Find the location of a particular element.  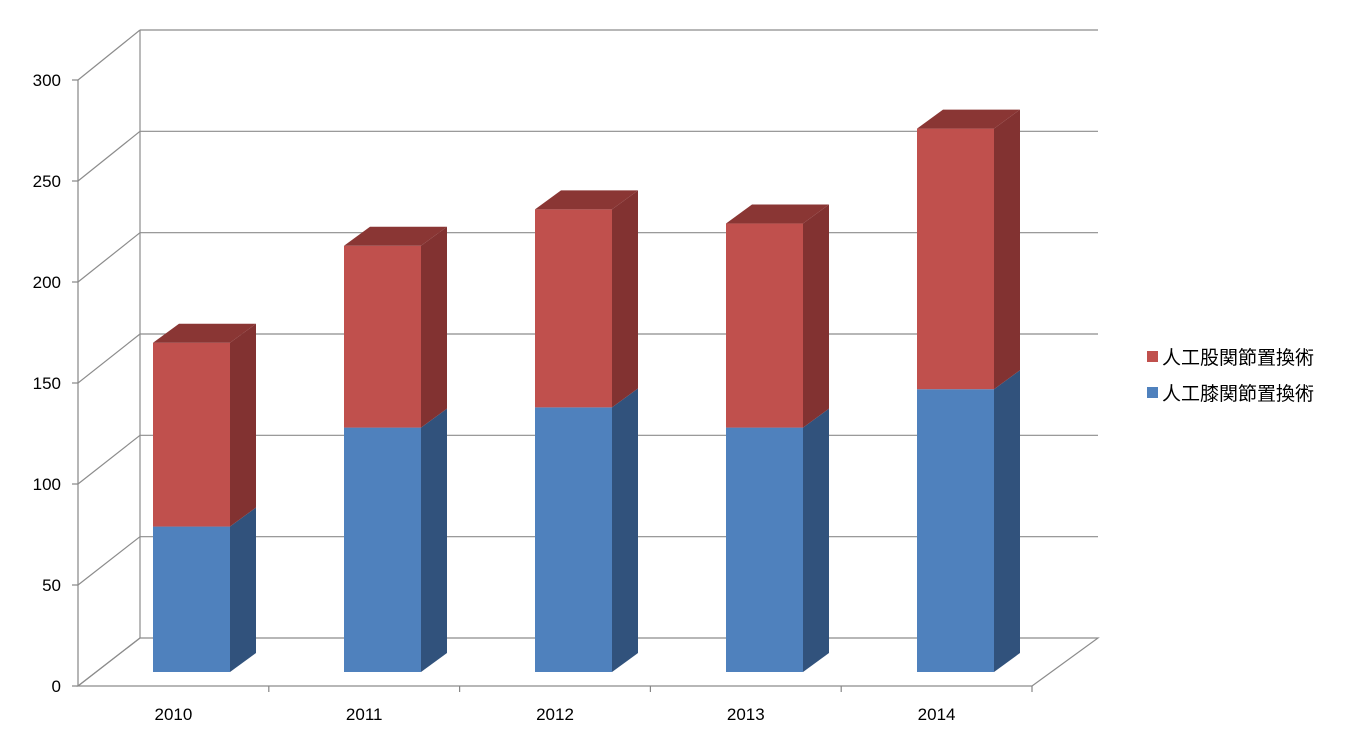

legend-item-knee: 人工膝関節置換術 is located at coordinates (1230, 392).